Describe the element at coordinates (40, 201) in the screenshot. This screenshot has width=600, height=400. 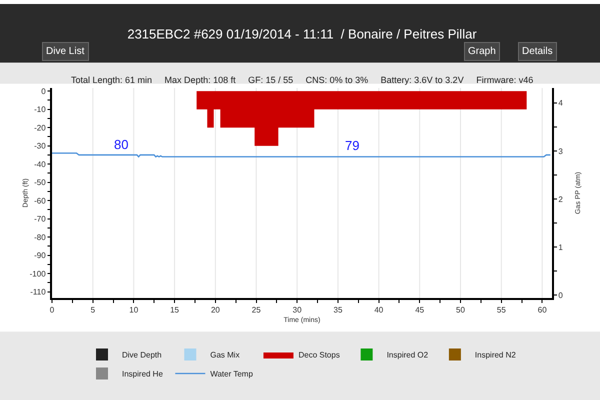
I see `y-tick-label: -60` at that location.